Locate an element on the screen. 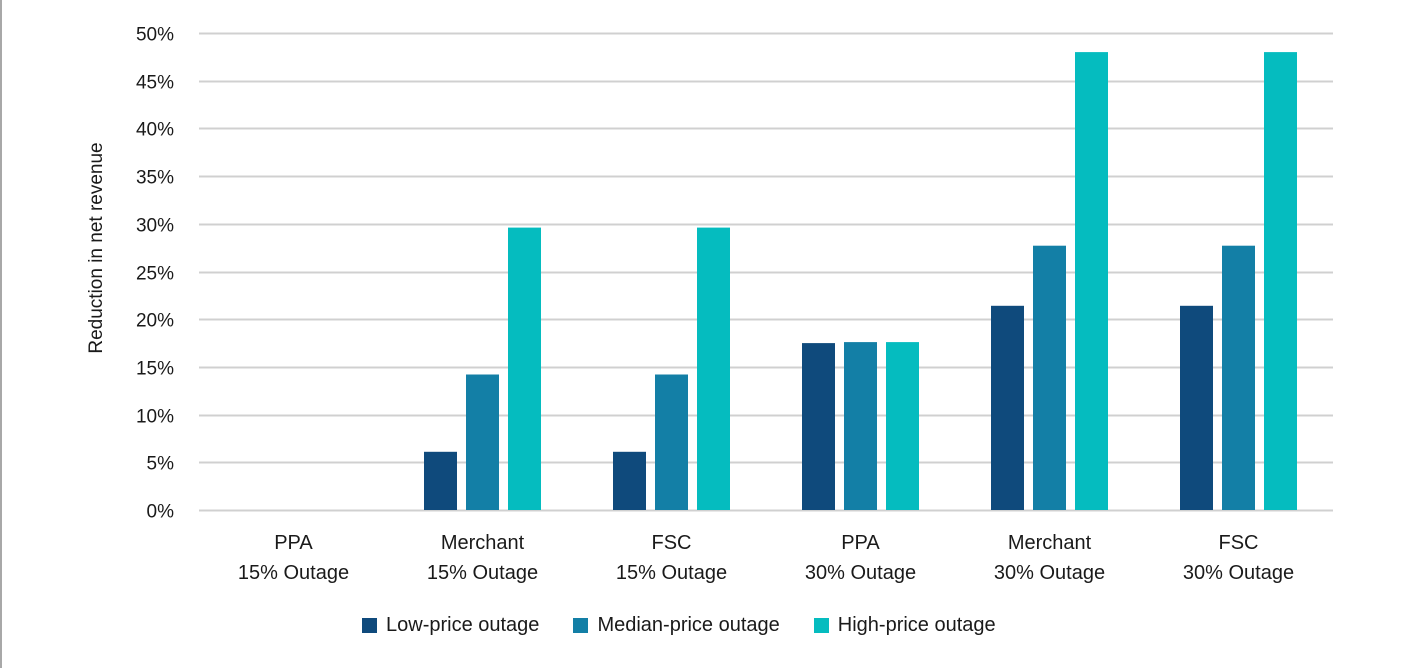 Image resolution: width=1417 pixels, height=668 pixels. frame-left-border is located at coordinates (1, 334).